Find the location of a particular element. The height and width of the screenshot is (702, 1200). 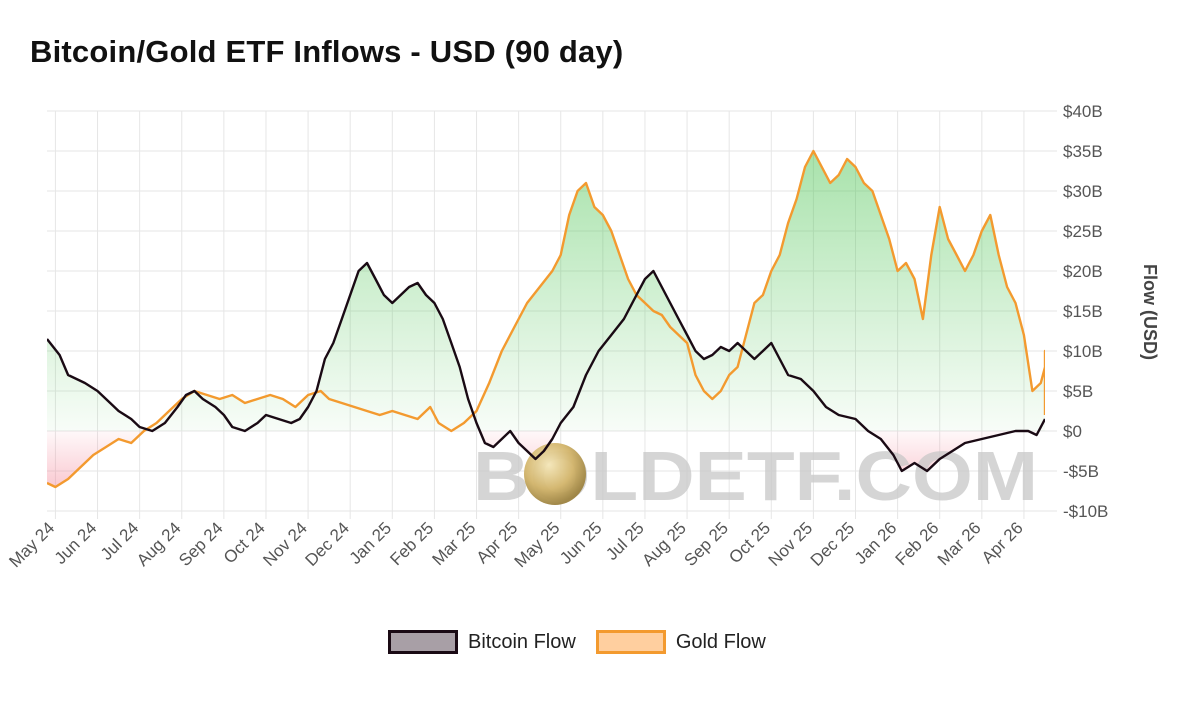

watermark: BOLDETF.COM is located at coordinates (755, 476).